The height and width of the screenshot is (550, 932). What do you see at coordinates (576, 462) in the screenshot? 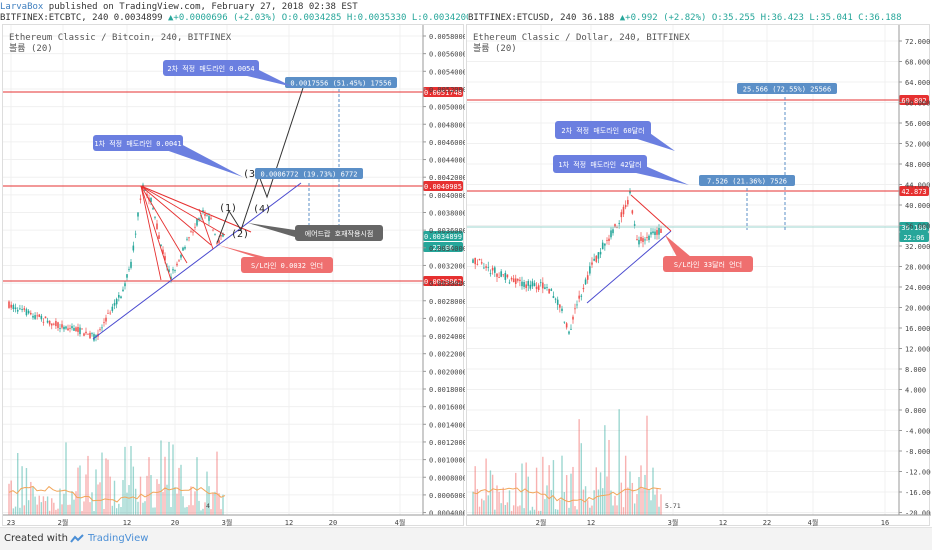
I see `volume-bars: 5.71` at bounding box center [576, 462].